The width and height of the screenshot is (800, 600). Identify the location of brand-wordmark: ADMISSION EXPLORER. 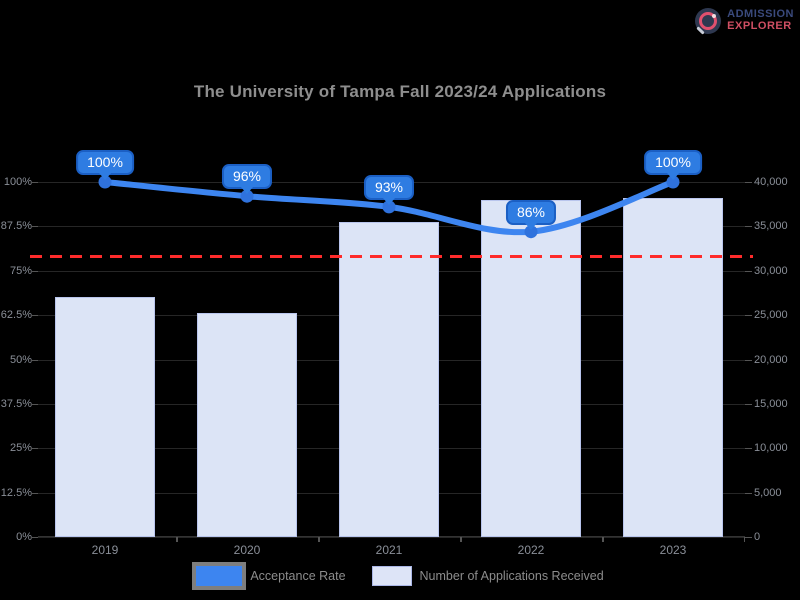
(760, 20).